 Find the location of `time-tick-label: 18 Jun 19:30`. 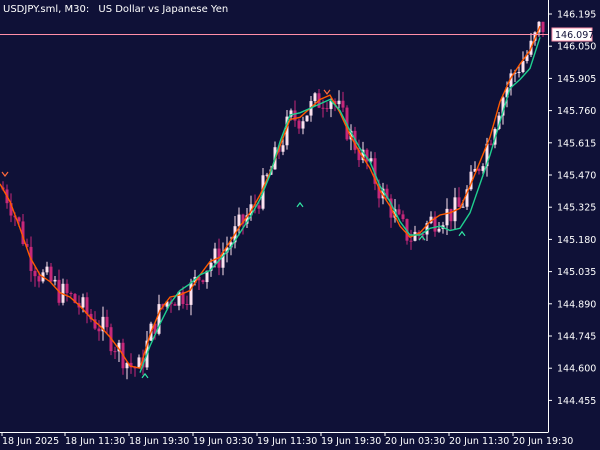

time-tick-label: 18 Jun 19:30 is located at coordinates (159, 441).